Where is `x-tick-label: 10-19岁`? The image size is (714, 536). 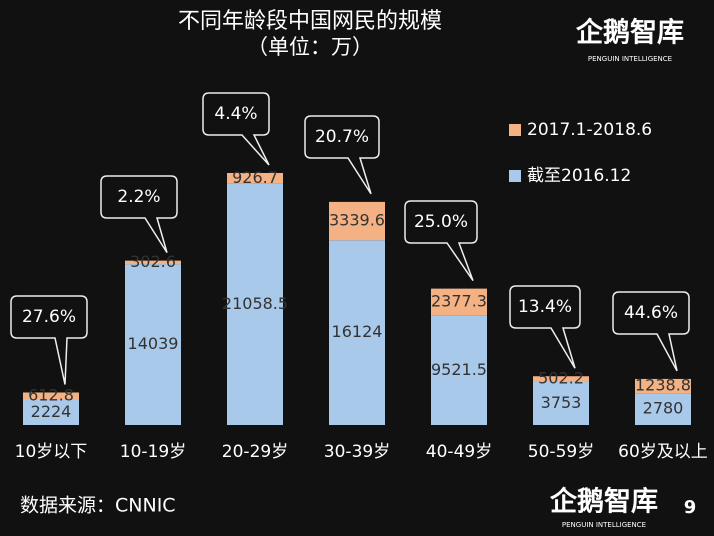 x-tick-label: 10-19岁 is located at coordinates (153, 452).